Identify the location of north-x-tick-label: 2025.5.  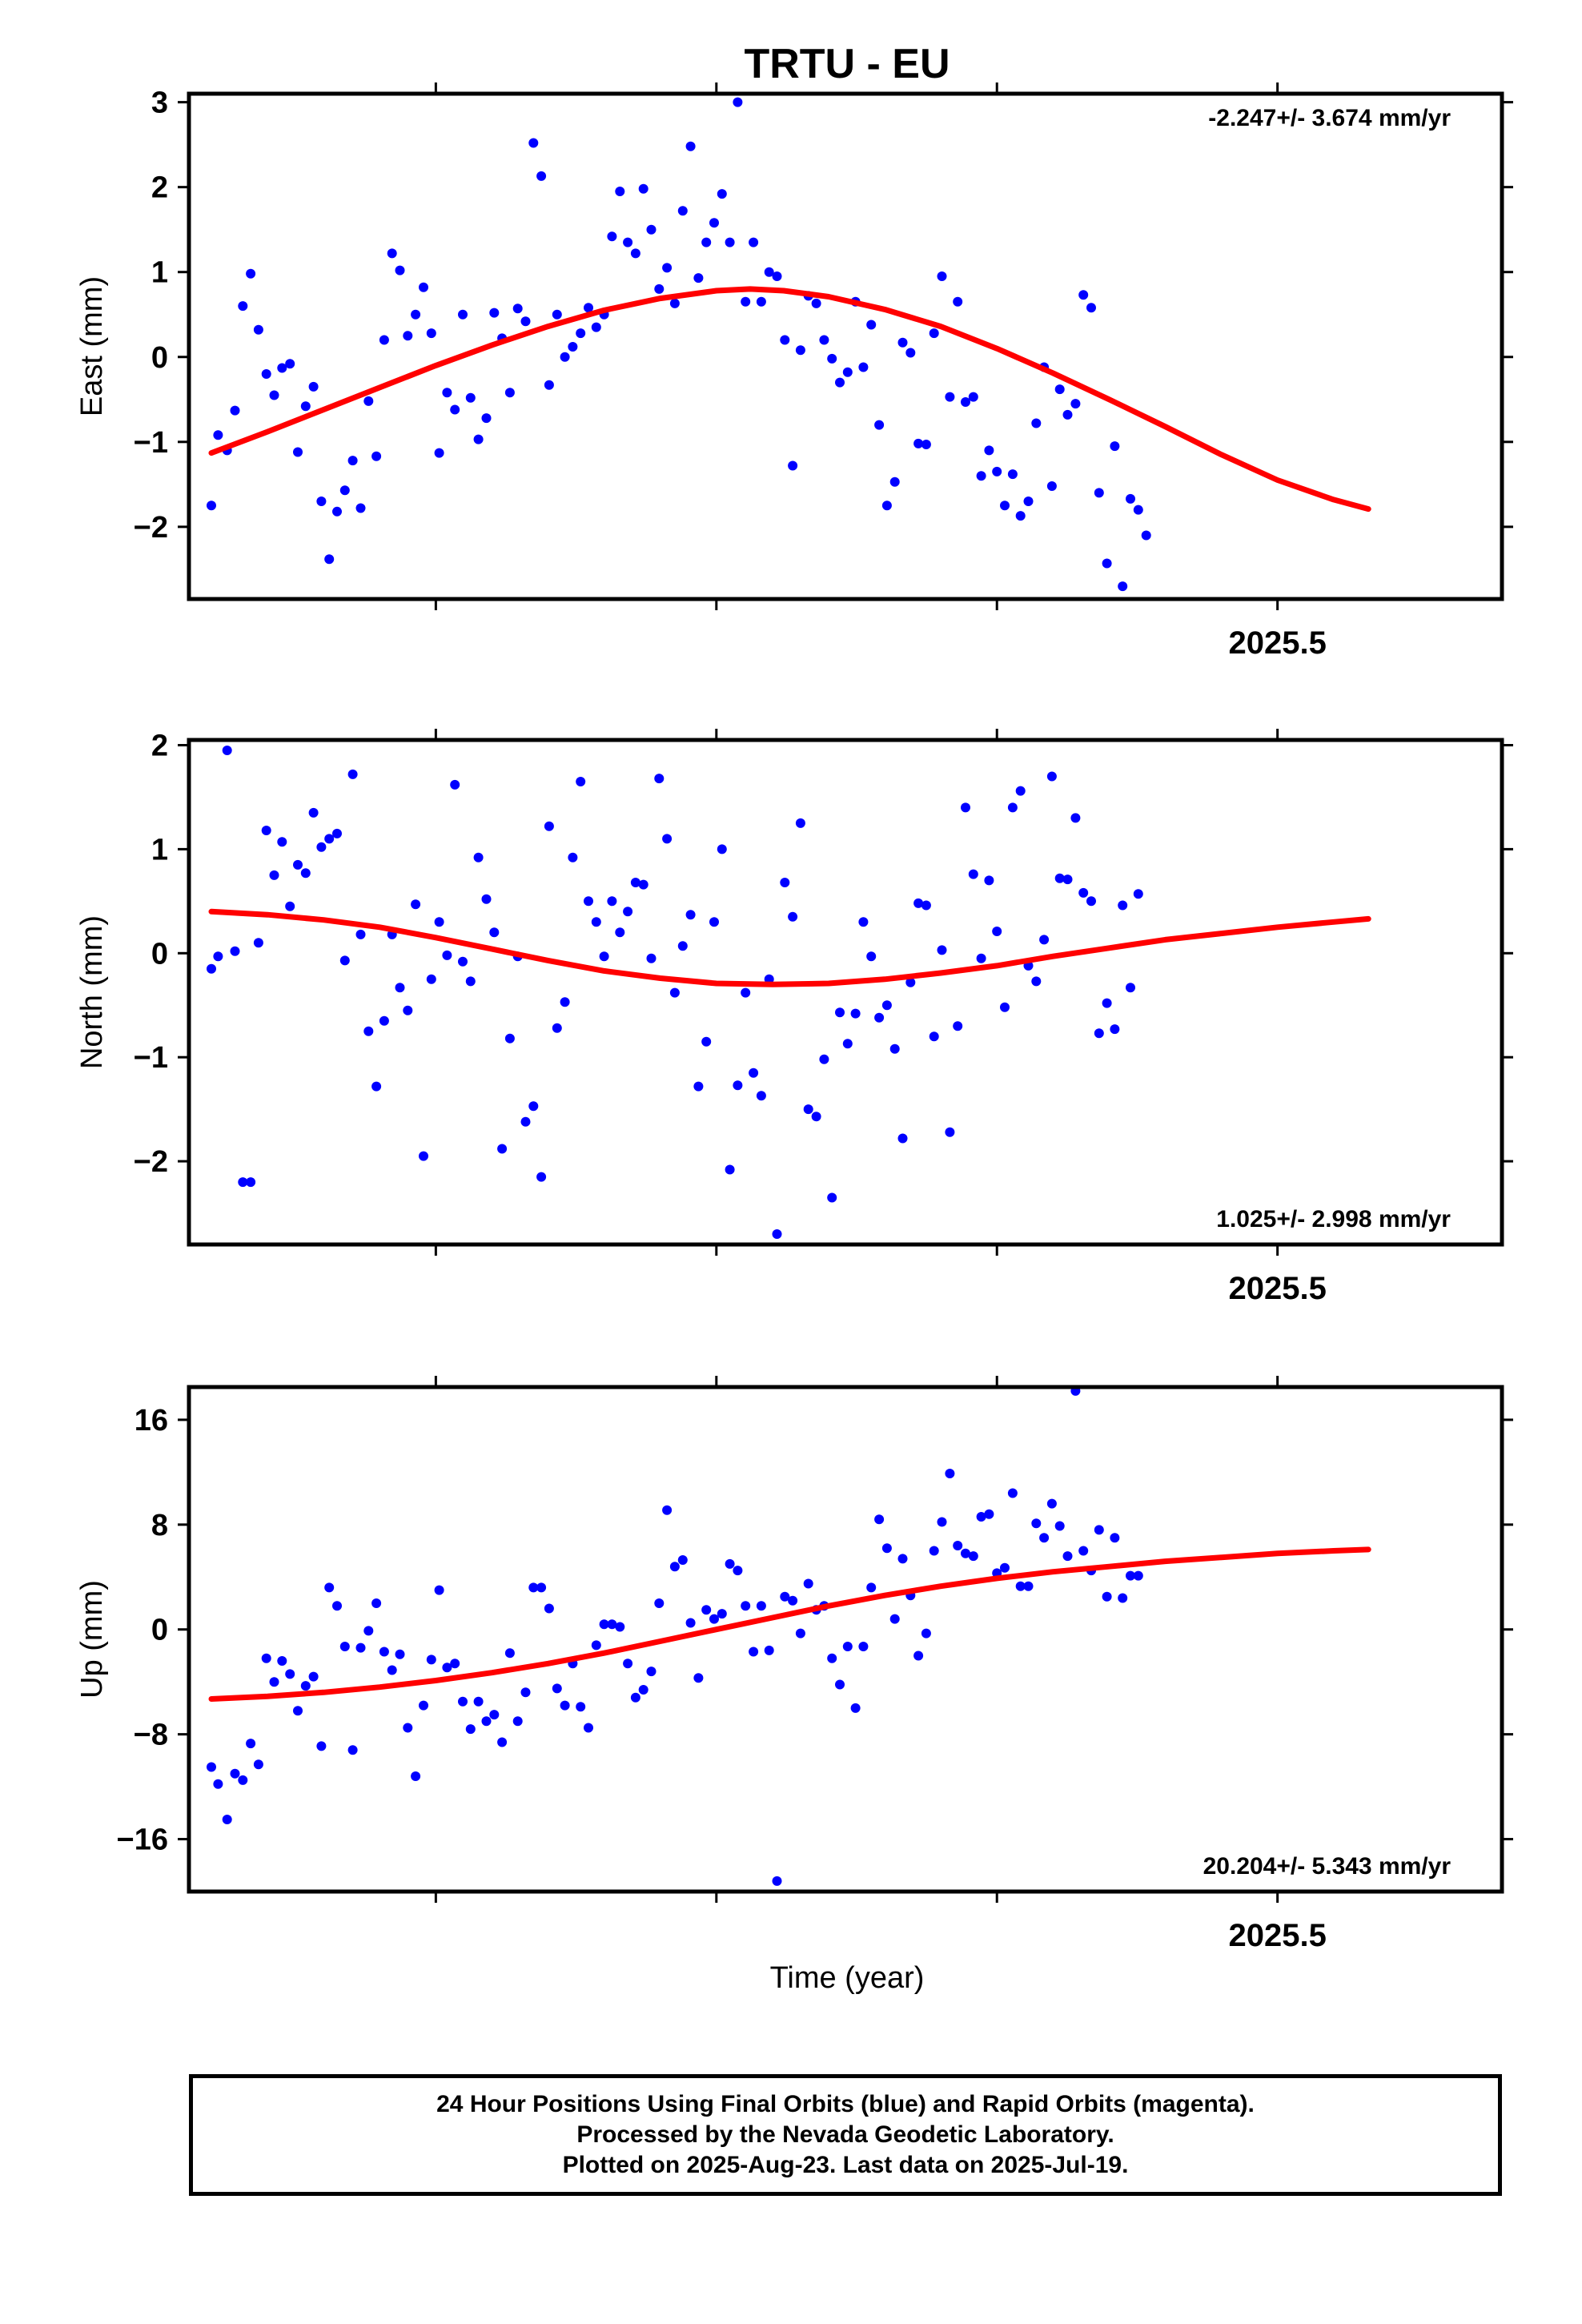
(1277, 1288).